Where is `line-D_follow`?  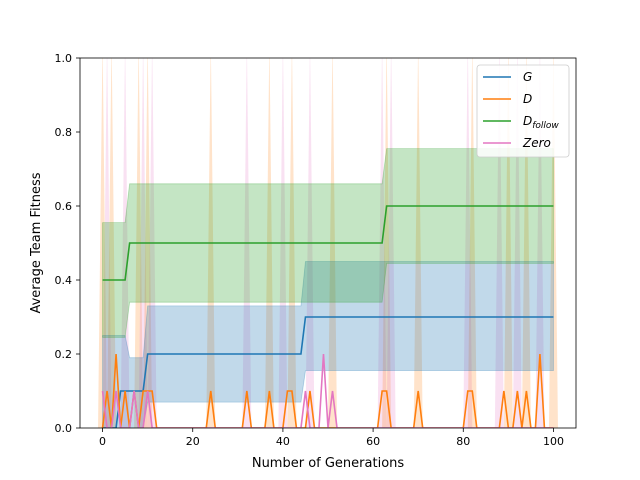 line-D_follow is located at coordinates (328, 243).